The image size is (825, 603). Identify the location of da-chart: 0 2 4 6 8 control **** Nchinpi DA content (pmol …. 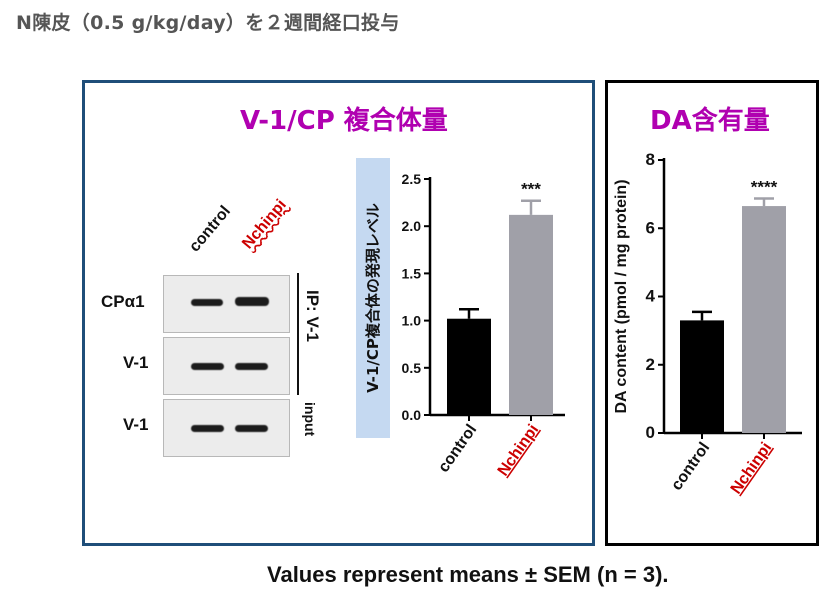
(707, 324).